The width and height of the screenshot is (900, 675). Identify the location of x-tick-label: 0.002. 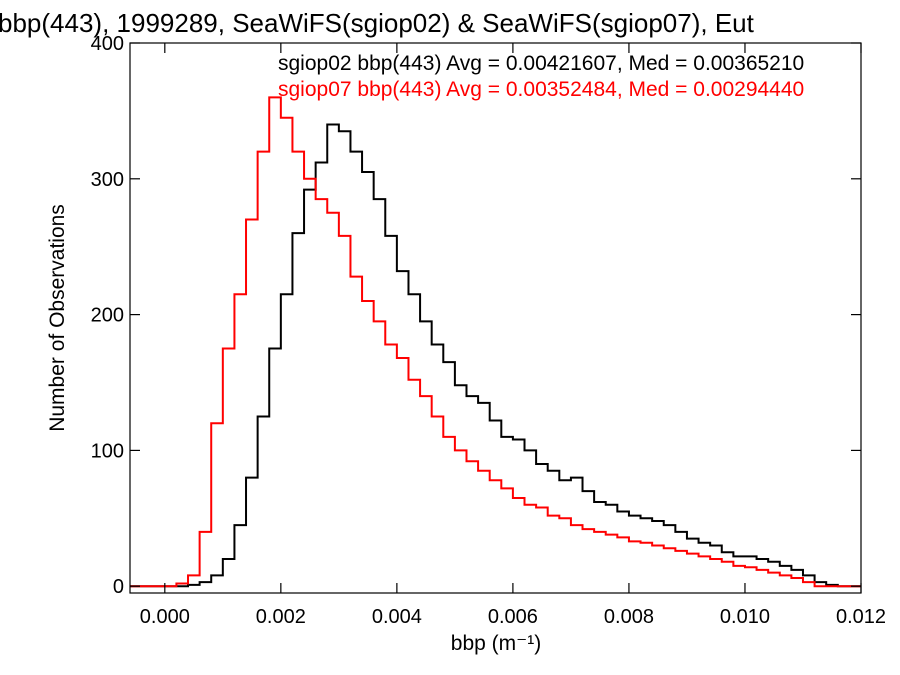
(281, 617).